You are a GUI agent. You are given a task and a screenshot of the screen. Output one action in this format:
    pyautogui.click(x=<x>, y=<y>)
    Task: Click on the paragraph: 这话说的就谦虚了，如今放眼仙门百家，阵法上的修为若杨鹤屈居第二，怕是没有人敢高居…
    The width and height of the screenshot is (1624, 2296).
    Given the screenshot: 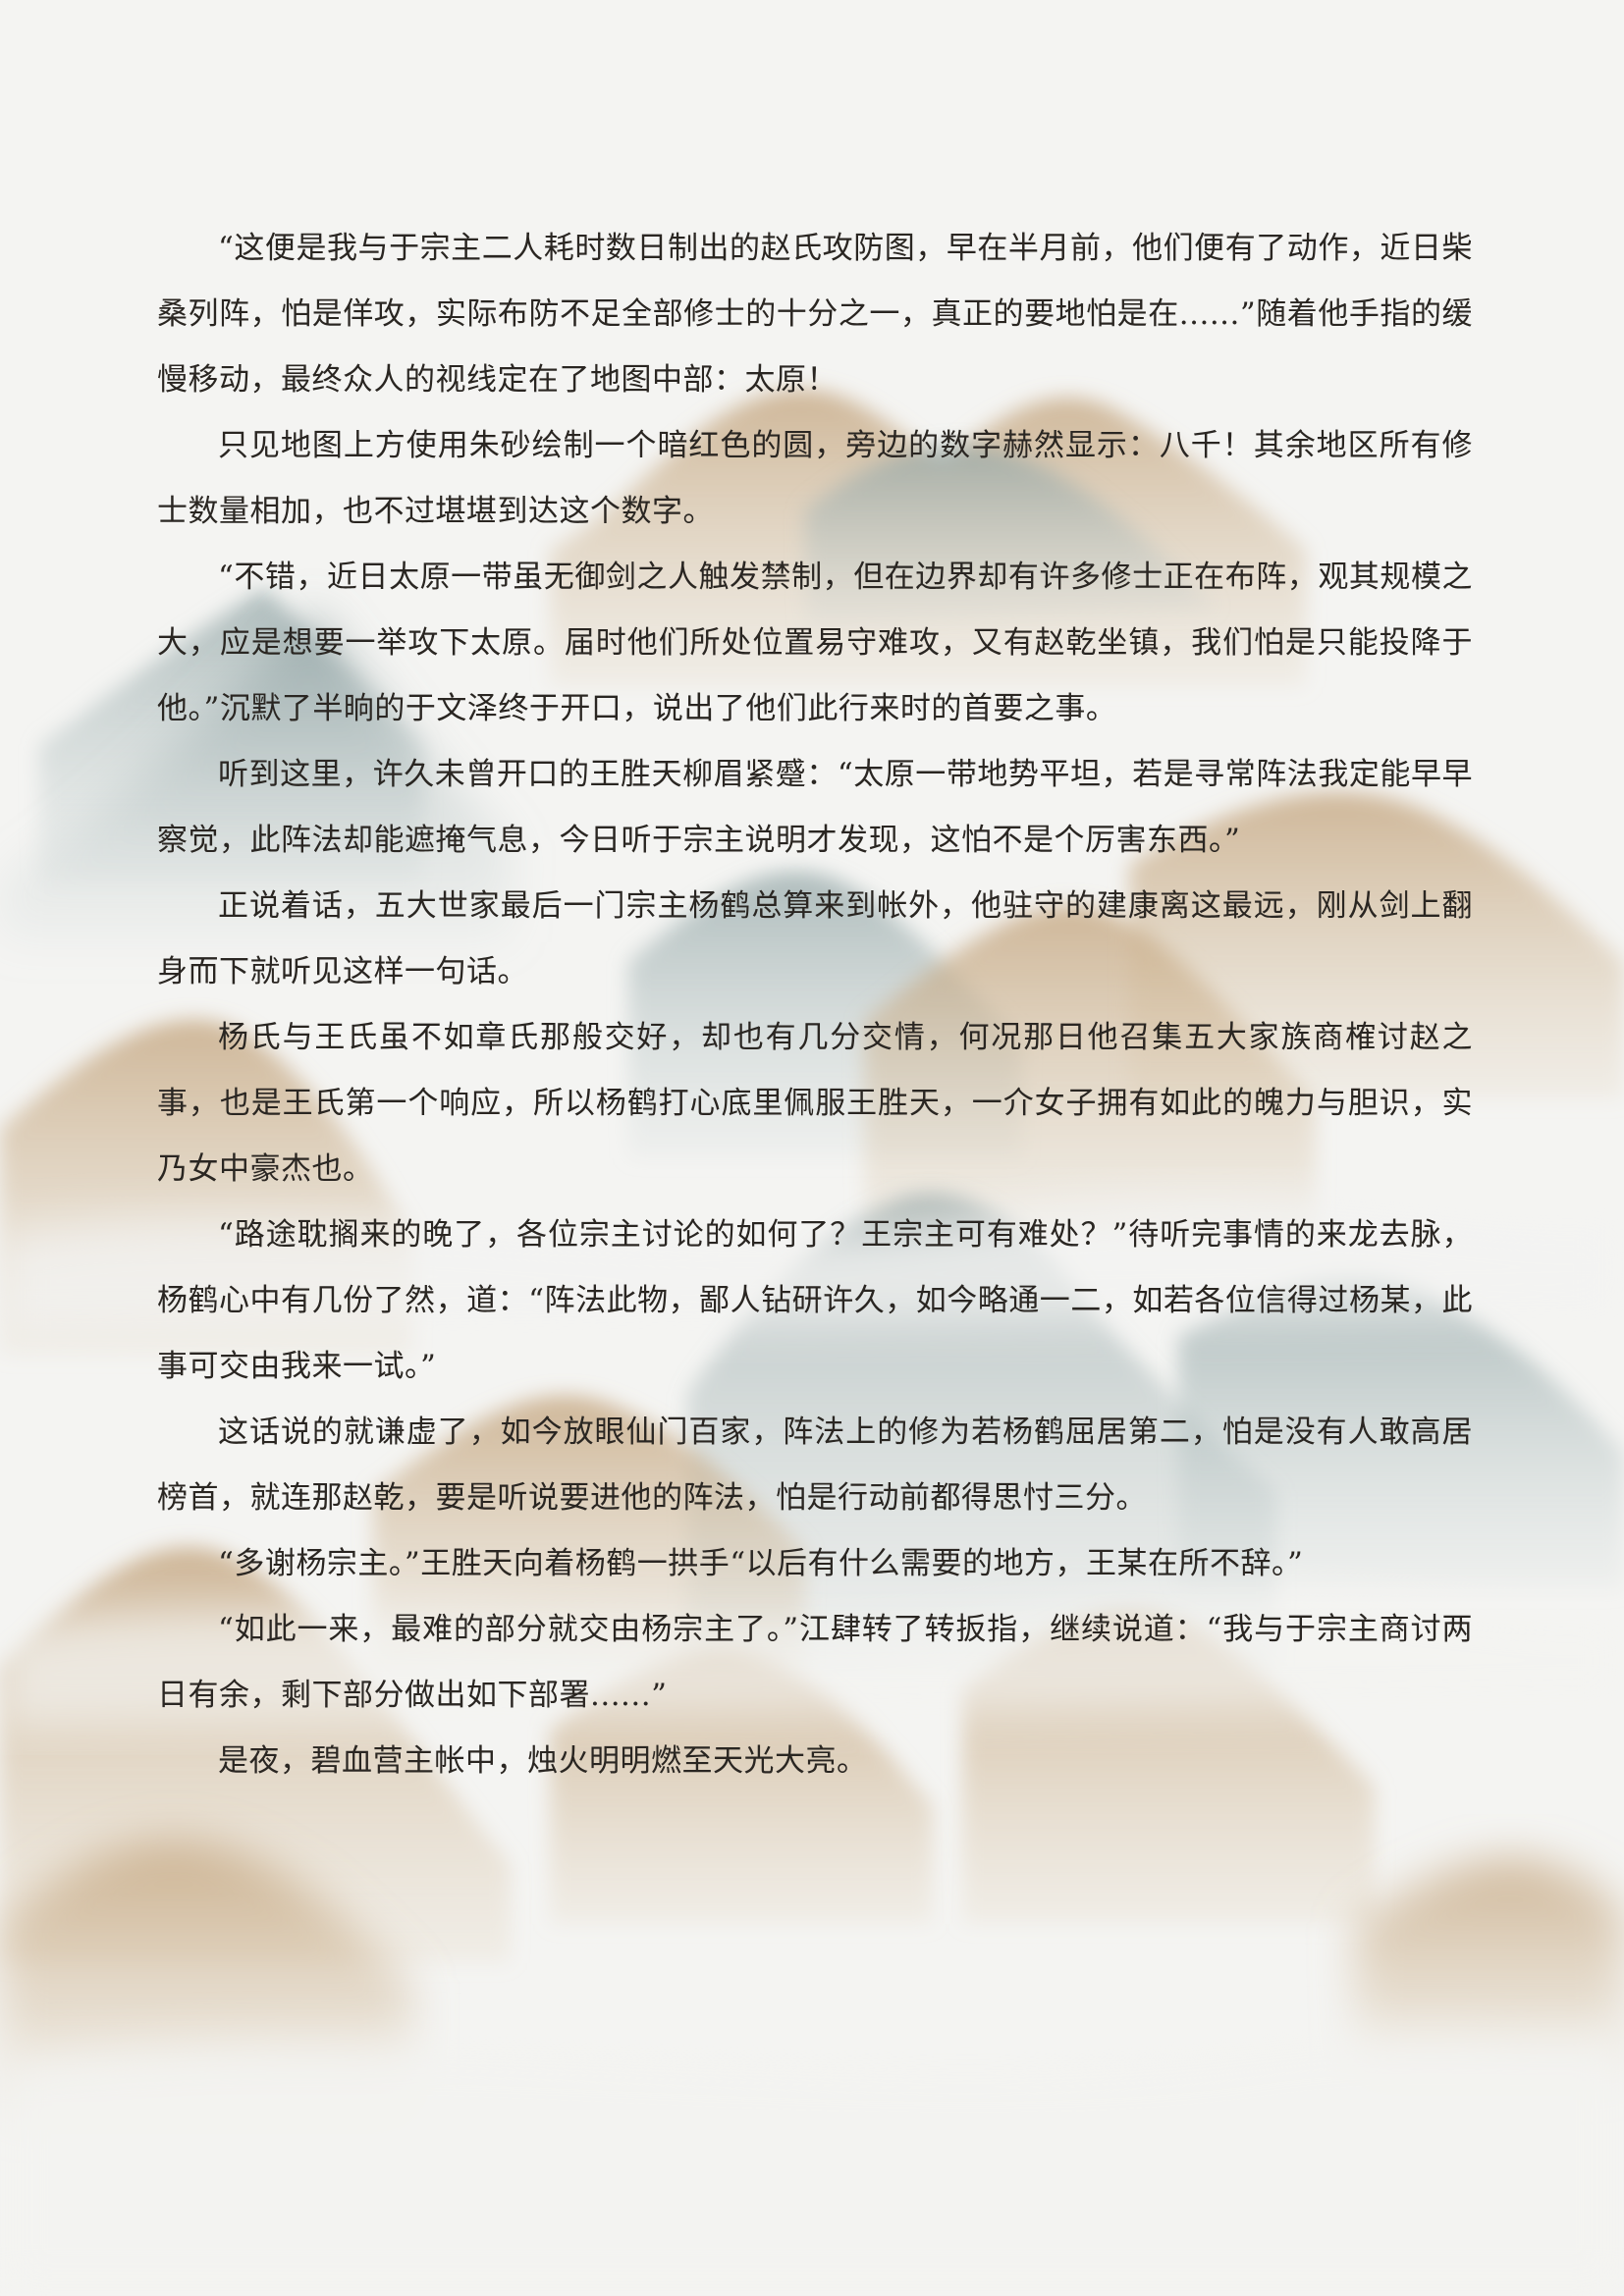 What is the action you would take?
    pyautogui.click(x=815, y=1465)
    